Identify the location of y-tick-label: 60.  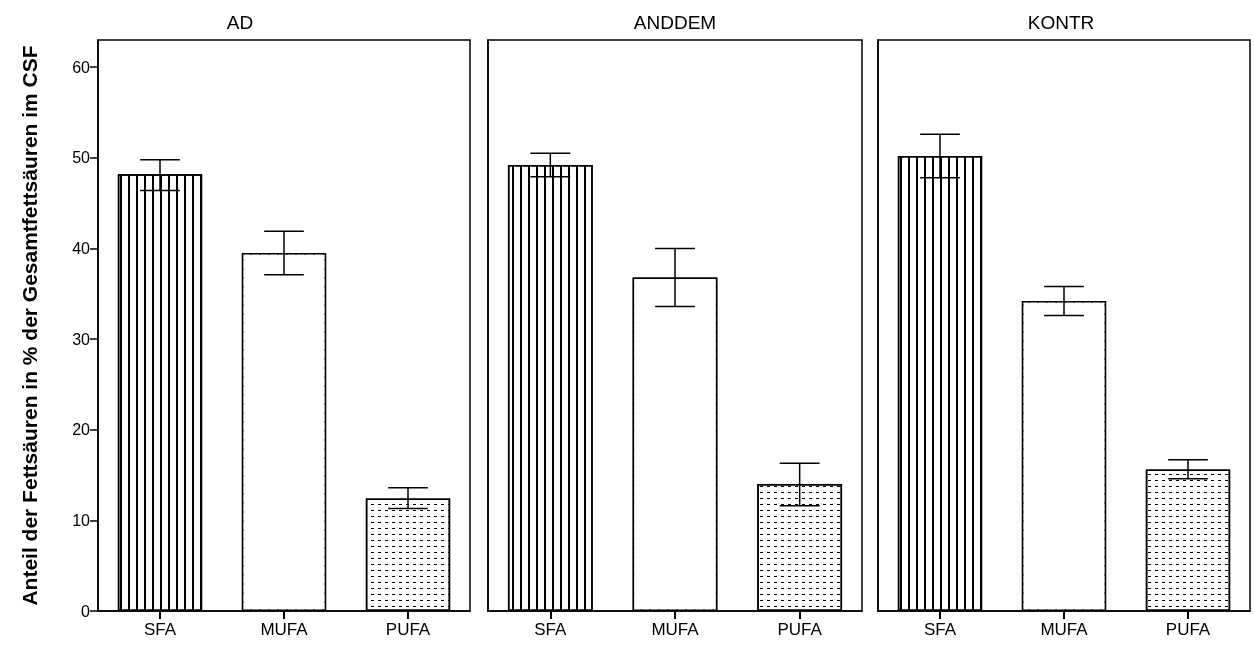
(81, 67).